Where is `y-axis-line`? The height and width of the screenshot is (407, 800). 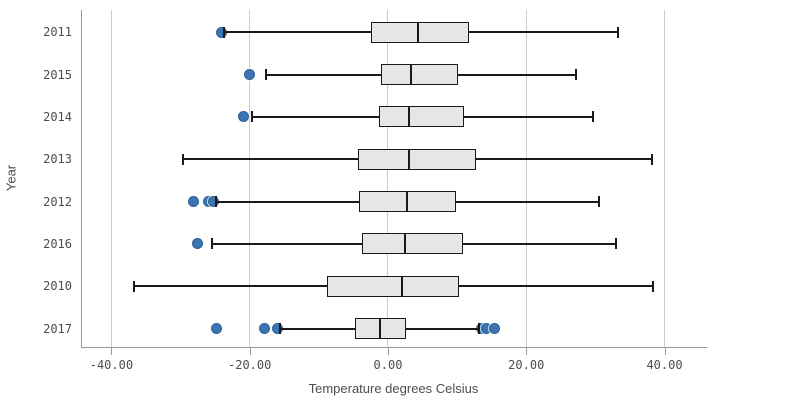
y-axis-line is located at coordinates (81, 179).